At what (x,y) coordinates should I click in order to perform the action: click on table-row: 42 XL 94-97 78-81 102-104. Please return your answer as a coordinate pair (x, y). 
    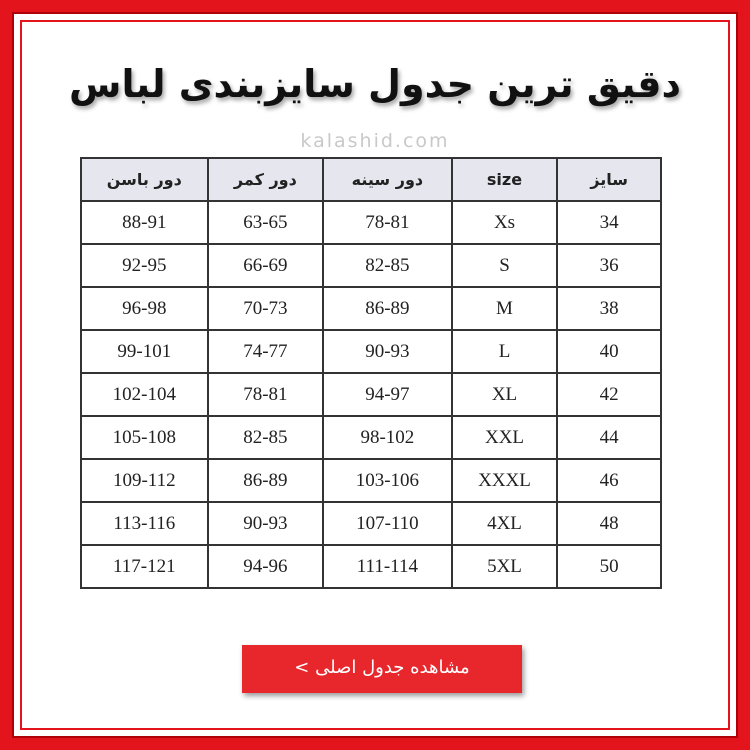
    Looking at the image, I should click on (371, 394).